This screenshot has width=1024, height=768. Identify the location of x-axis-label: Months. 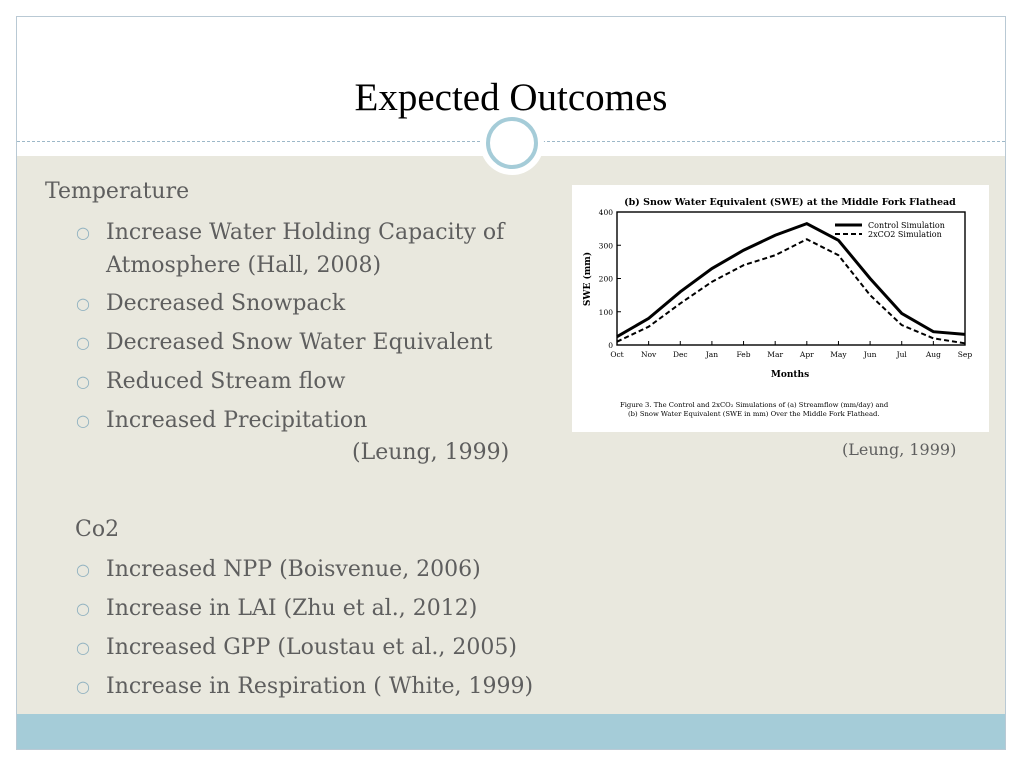
(790, 375).